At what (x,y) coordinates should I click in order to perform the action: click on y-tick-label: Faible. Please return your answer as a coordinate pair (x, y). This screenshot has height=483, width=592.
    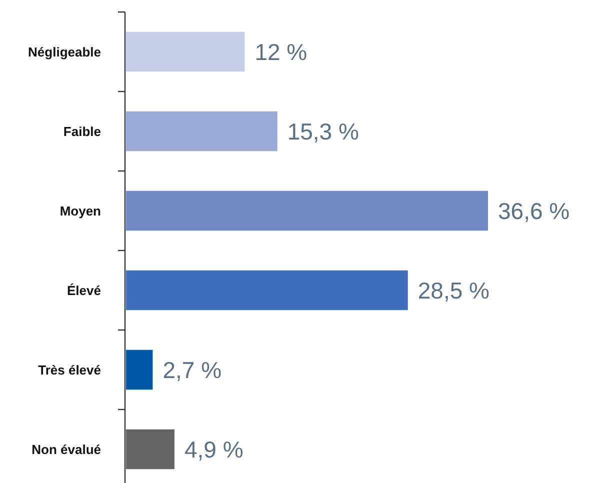
    Looking at the image, I should click on (82, 131).